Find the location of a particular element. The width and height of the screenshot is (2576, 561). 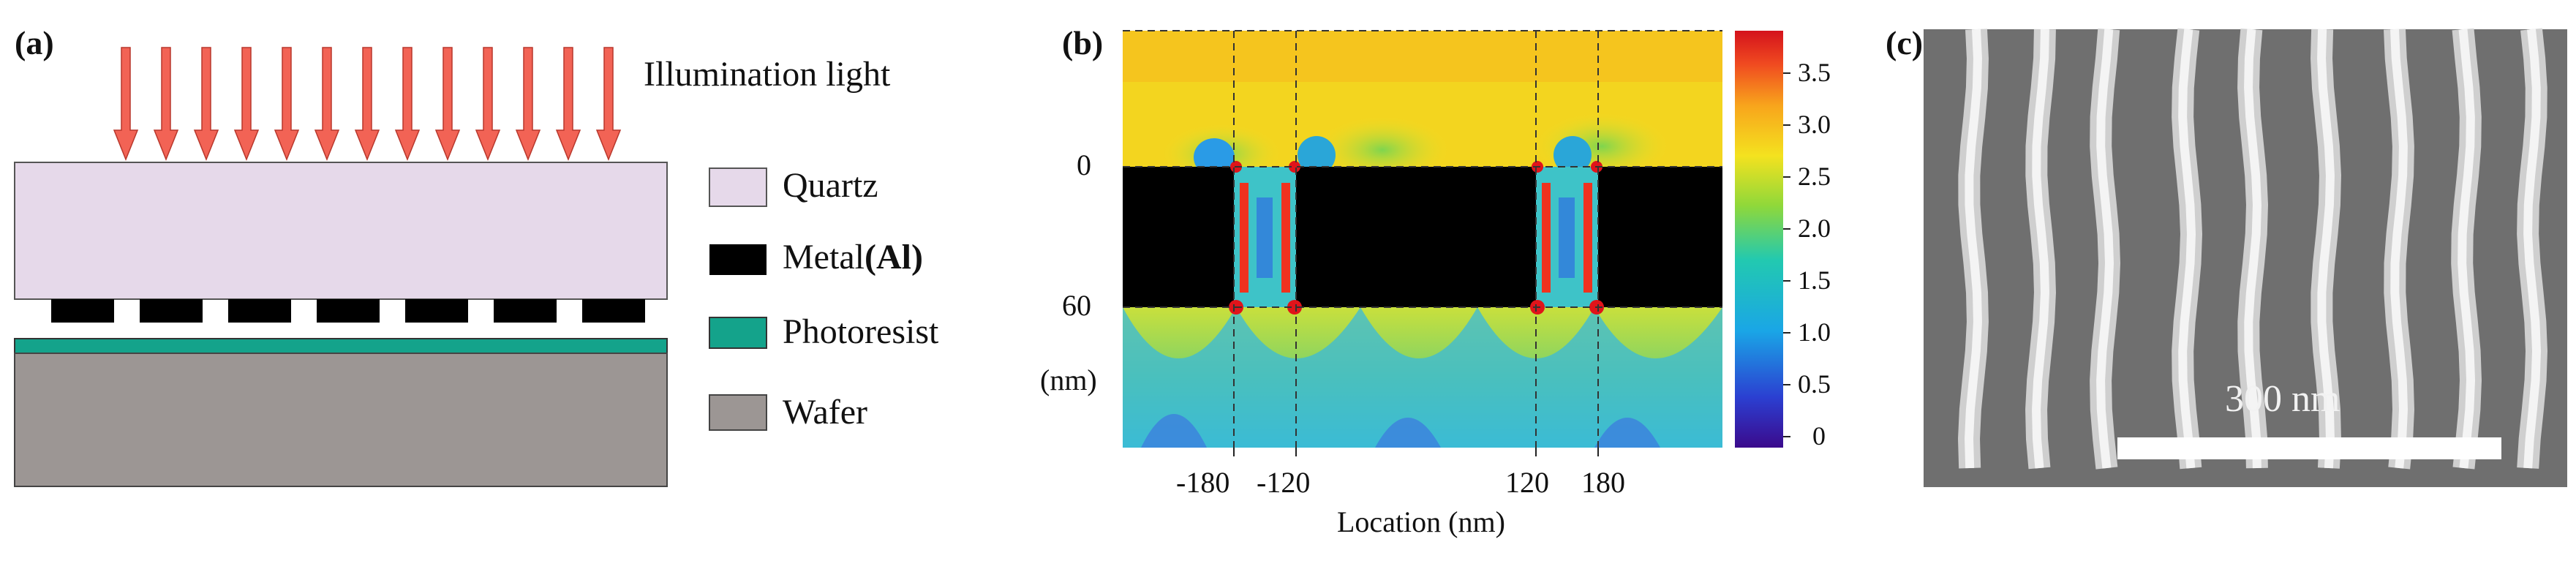

metal-grating is located at coordinates (348, 311).